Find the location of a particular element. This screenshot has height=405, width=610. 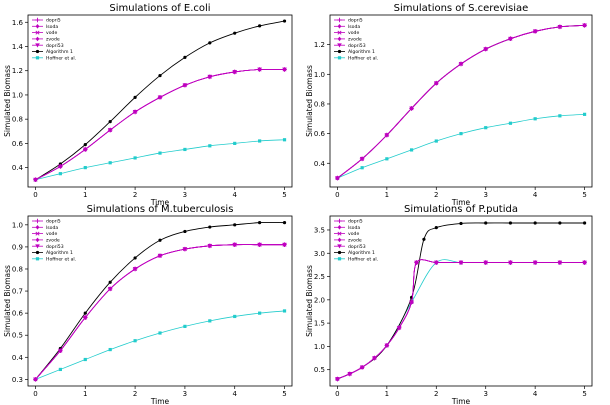

legend-marker-vode is located at coordinates (339, 32).